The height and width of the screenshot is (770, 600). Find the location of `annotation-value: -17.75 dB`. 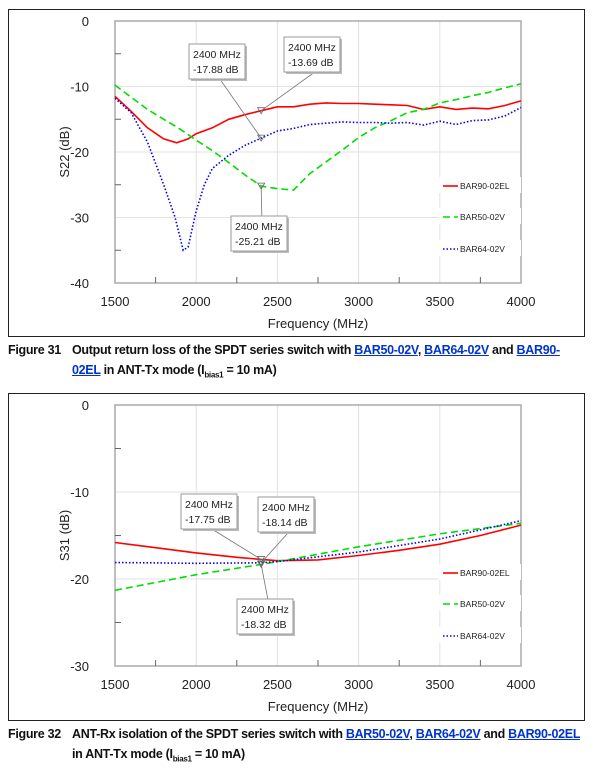

annotation-value: -17.75 dB is located at coordinates (208, 520).